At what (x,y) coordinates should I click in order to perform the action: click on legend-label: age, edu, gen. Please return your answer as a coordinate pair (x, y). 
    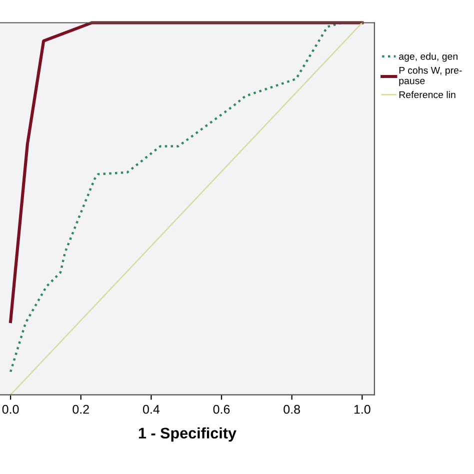
    Looking at the image, I should click on (428, 57).